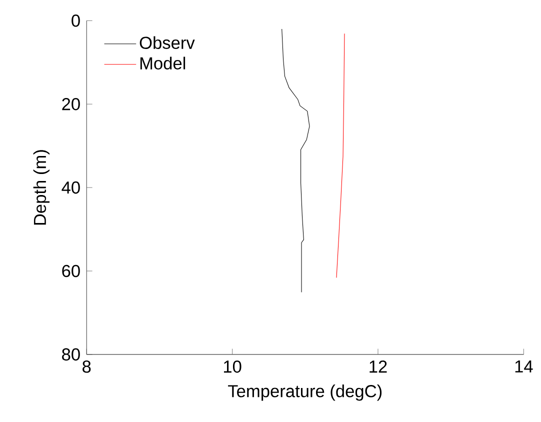 This screenshot has height=422, width=541. What do you see at coordinates (71, 271) in the screenshot?
I see `y-tick-label: 60` at bounding box center [71, 271].